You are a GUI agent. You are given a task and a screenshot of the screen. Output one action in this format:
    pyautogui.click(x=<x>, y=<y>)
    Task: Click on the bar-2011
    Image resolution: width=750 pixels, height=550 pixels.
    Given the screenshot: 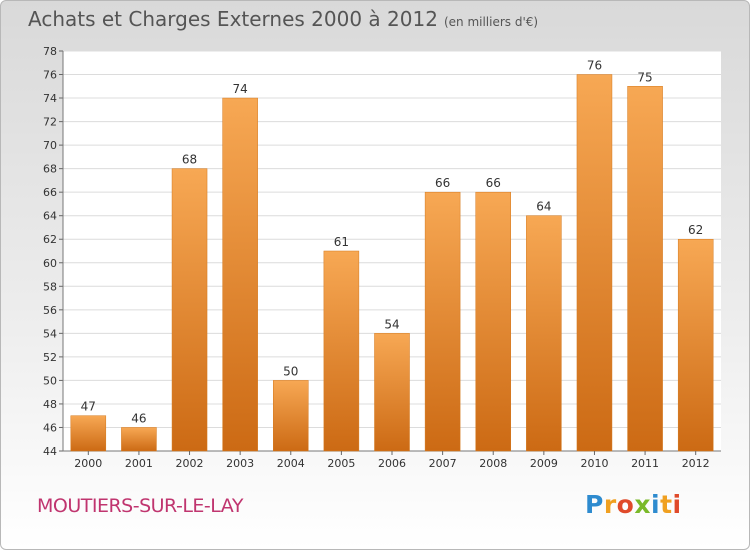 What is the action you would take?
    pyautogui.click(x=645, y=269)
    